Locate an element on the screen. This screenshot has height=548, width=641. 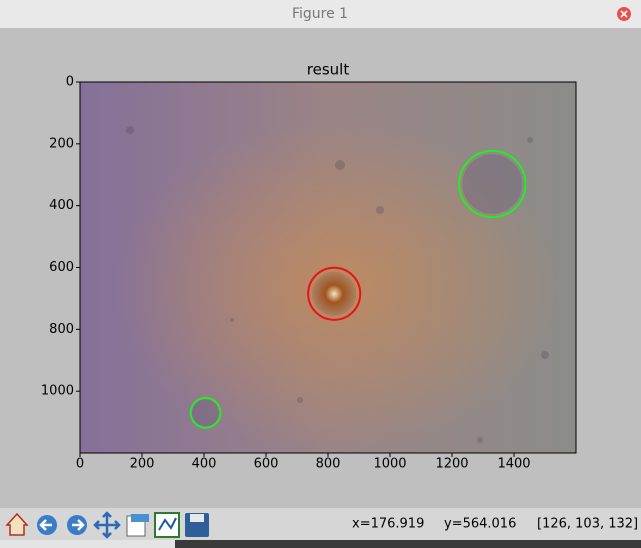
status-y: y=564.016 is located at coordinates (480, 524).